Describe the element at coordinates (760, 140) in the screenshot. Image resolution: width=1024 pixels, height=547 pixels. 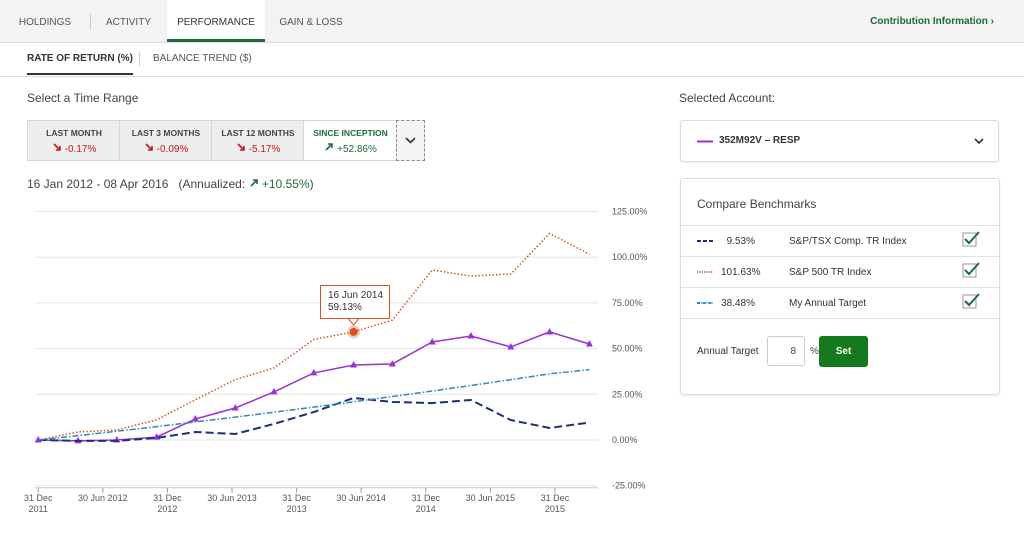
I see `account-name: 352M92V – RESP` at that location.